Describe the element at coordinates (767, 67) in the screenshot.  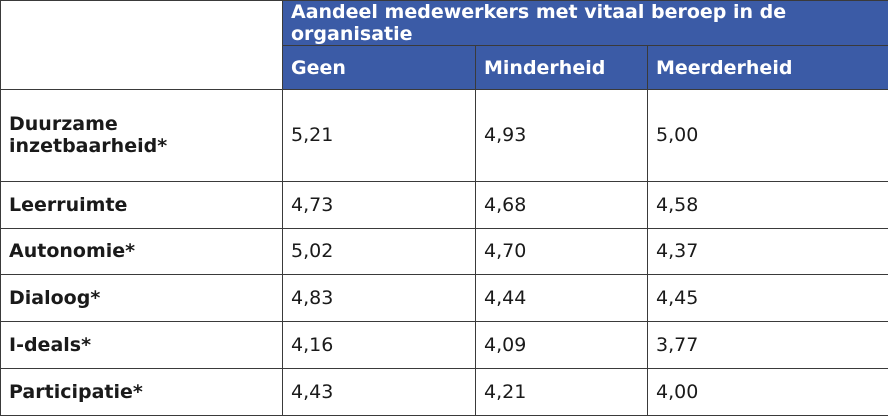
I see `column-header: Meerderheid` at that location.